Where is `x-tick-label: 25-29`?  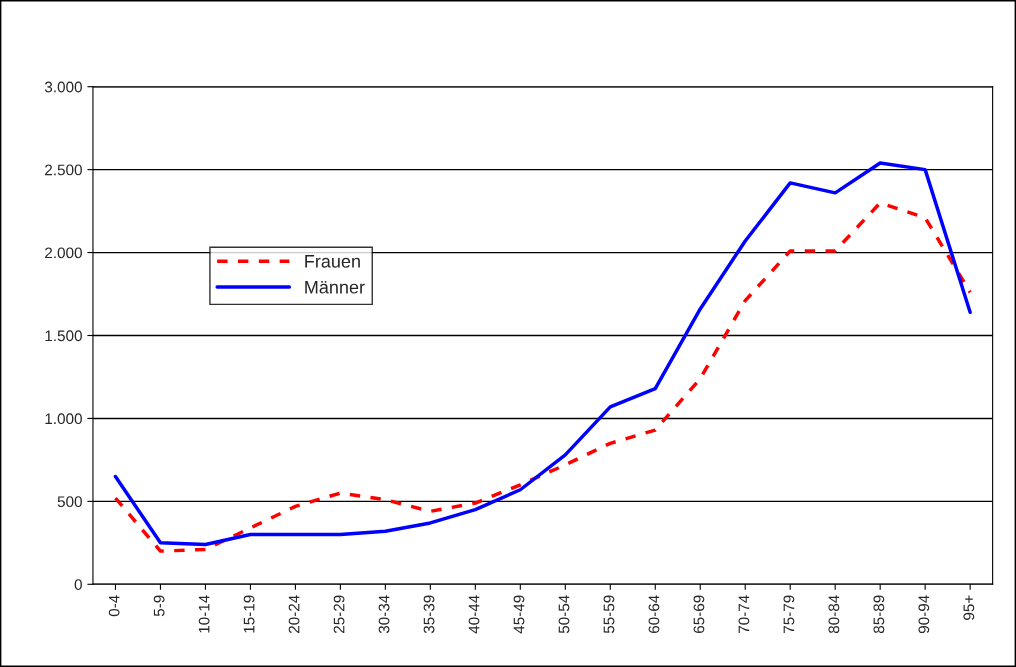
x-tick-label: 25-29 is located at coordinates (339, 614).